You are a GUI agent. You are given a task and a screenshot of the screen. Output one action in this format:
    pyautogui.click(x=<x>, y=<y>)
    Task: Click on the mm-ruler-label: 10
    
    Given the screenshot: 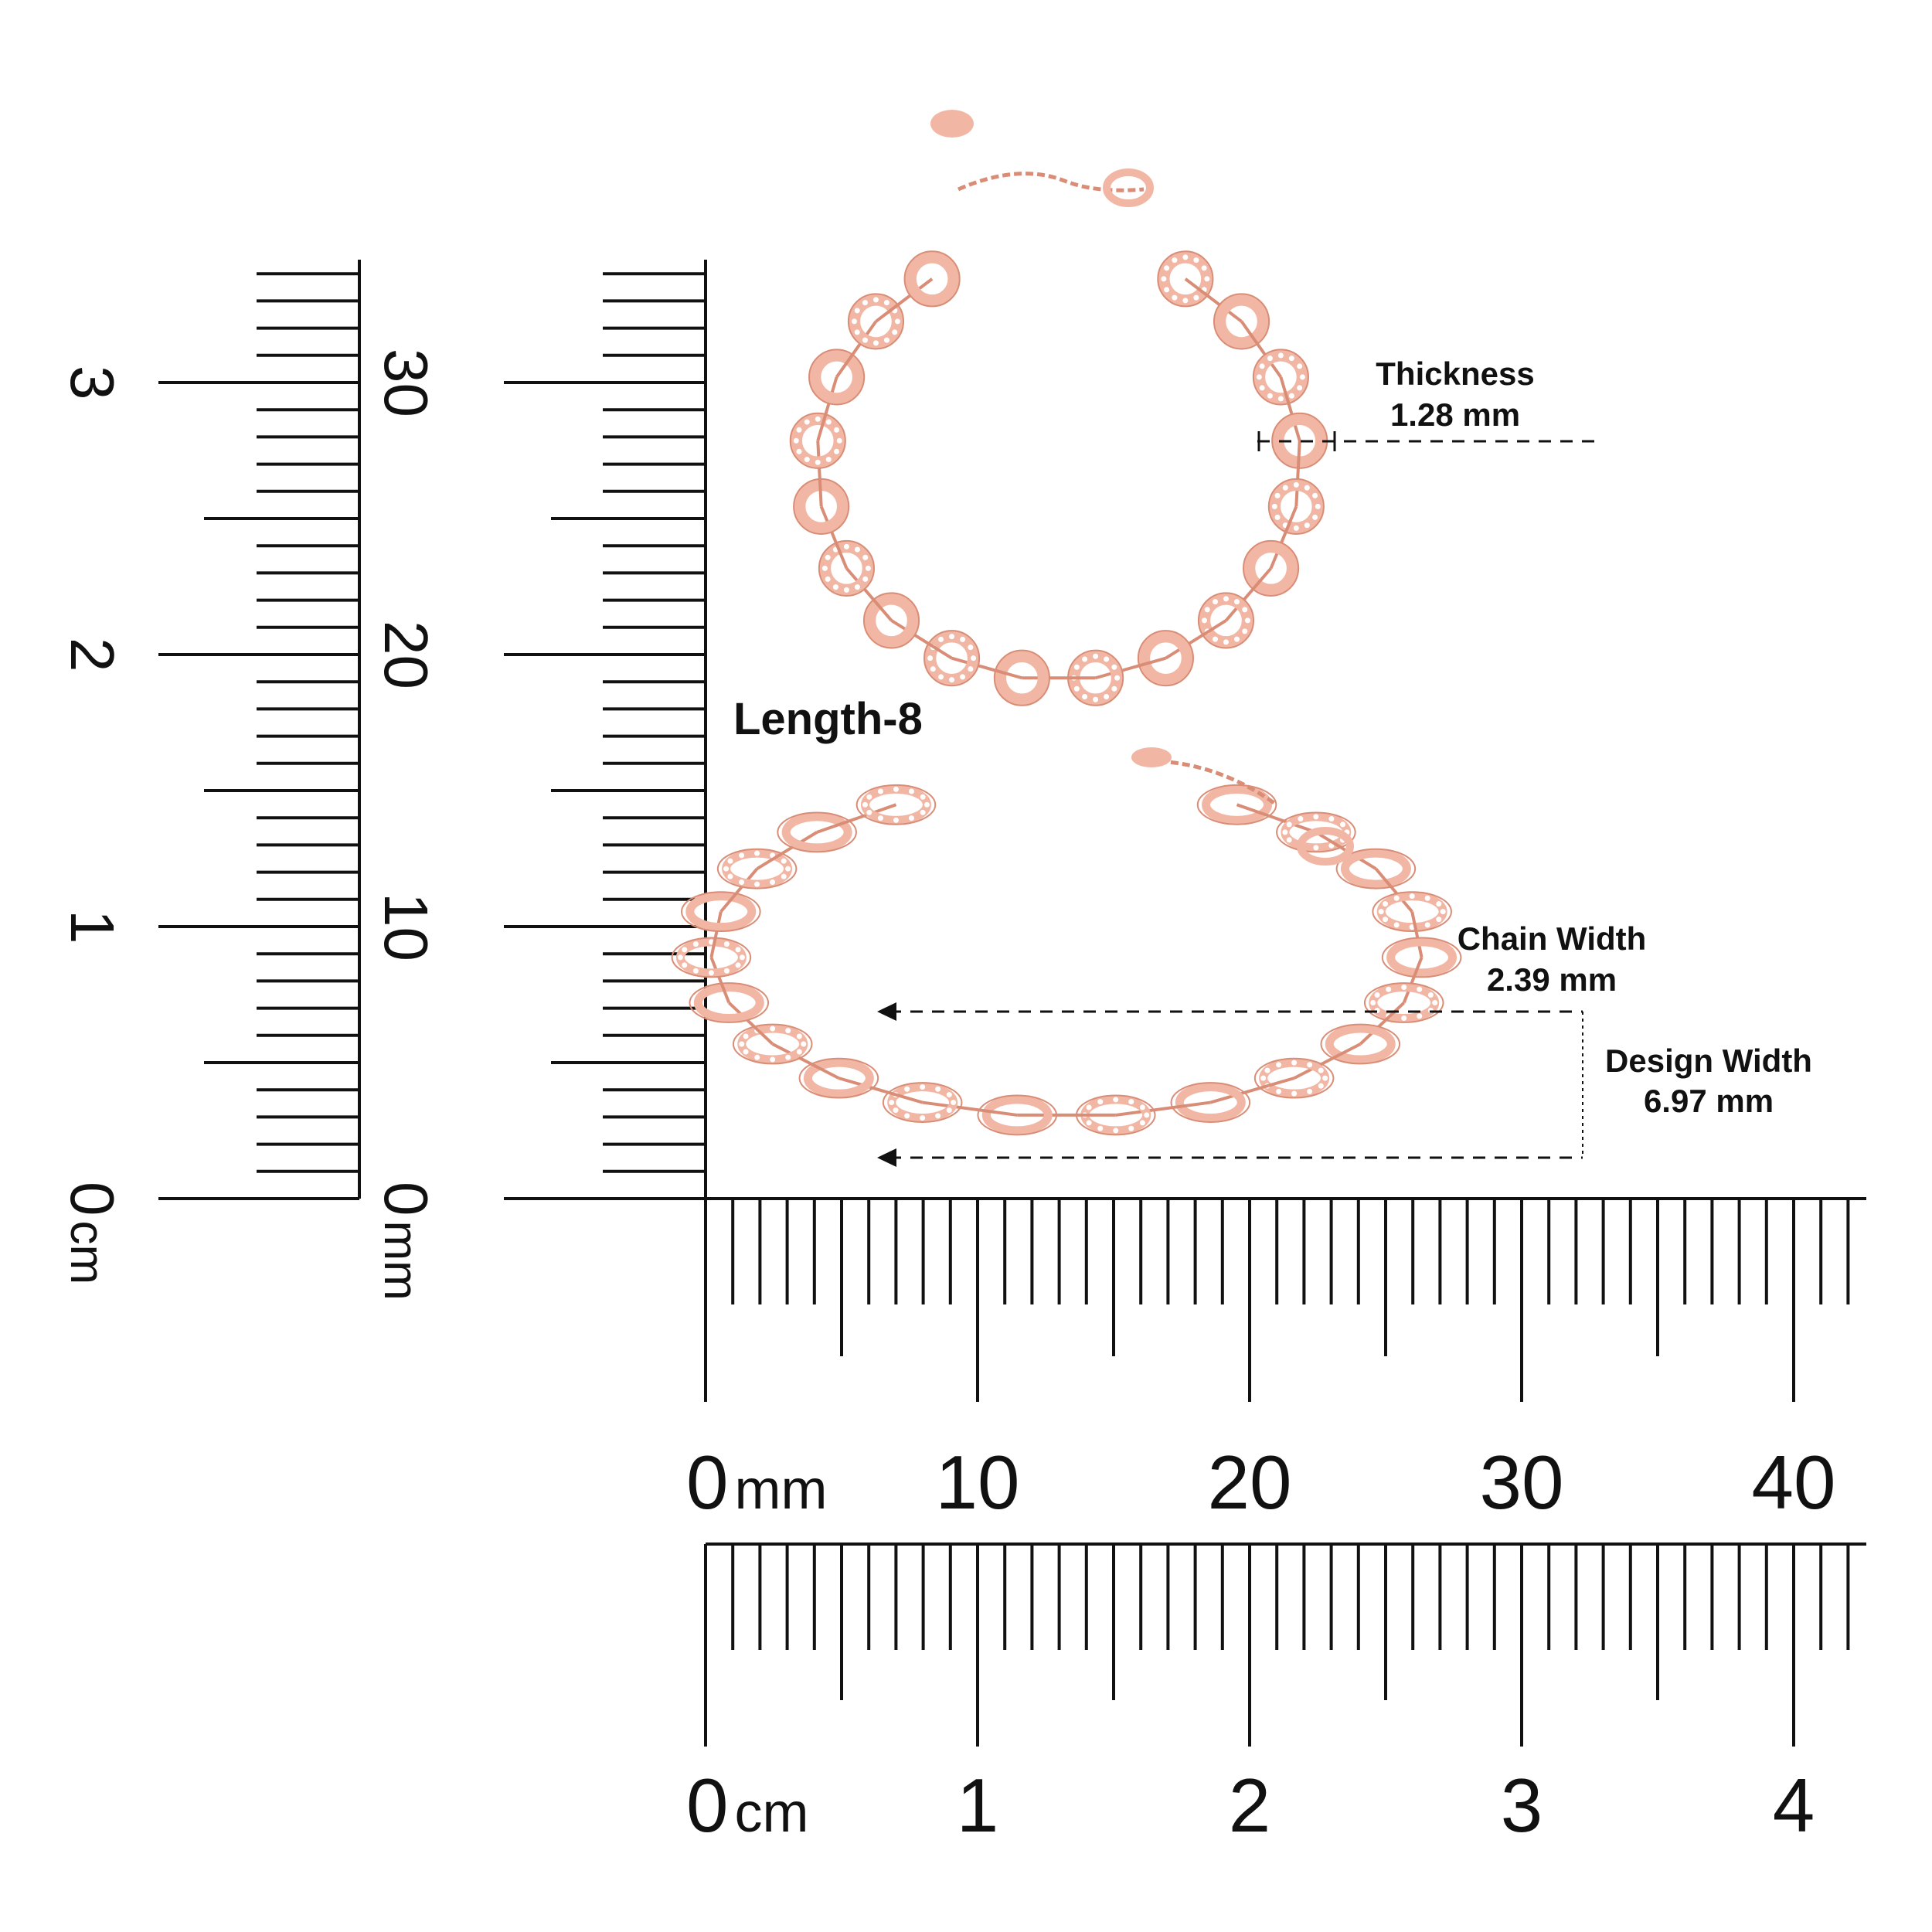 What is the action you would take?
    pyautogui.click(x=406, y=927)
    